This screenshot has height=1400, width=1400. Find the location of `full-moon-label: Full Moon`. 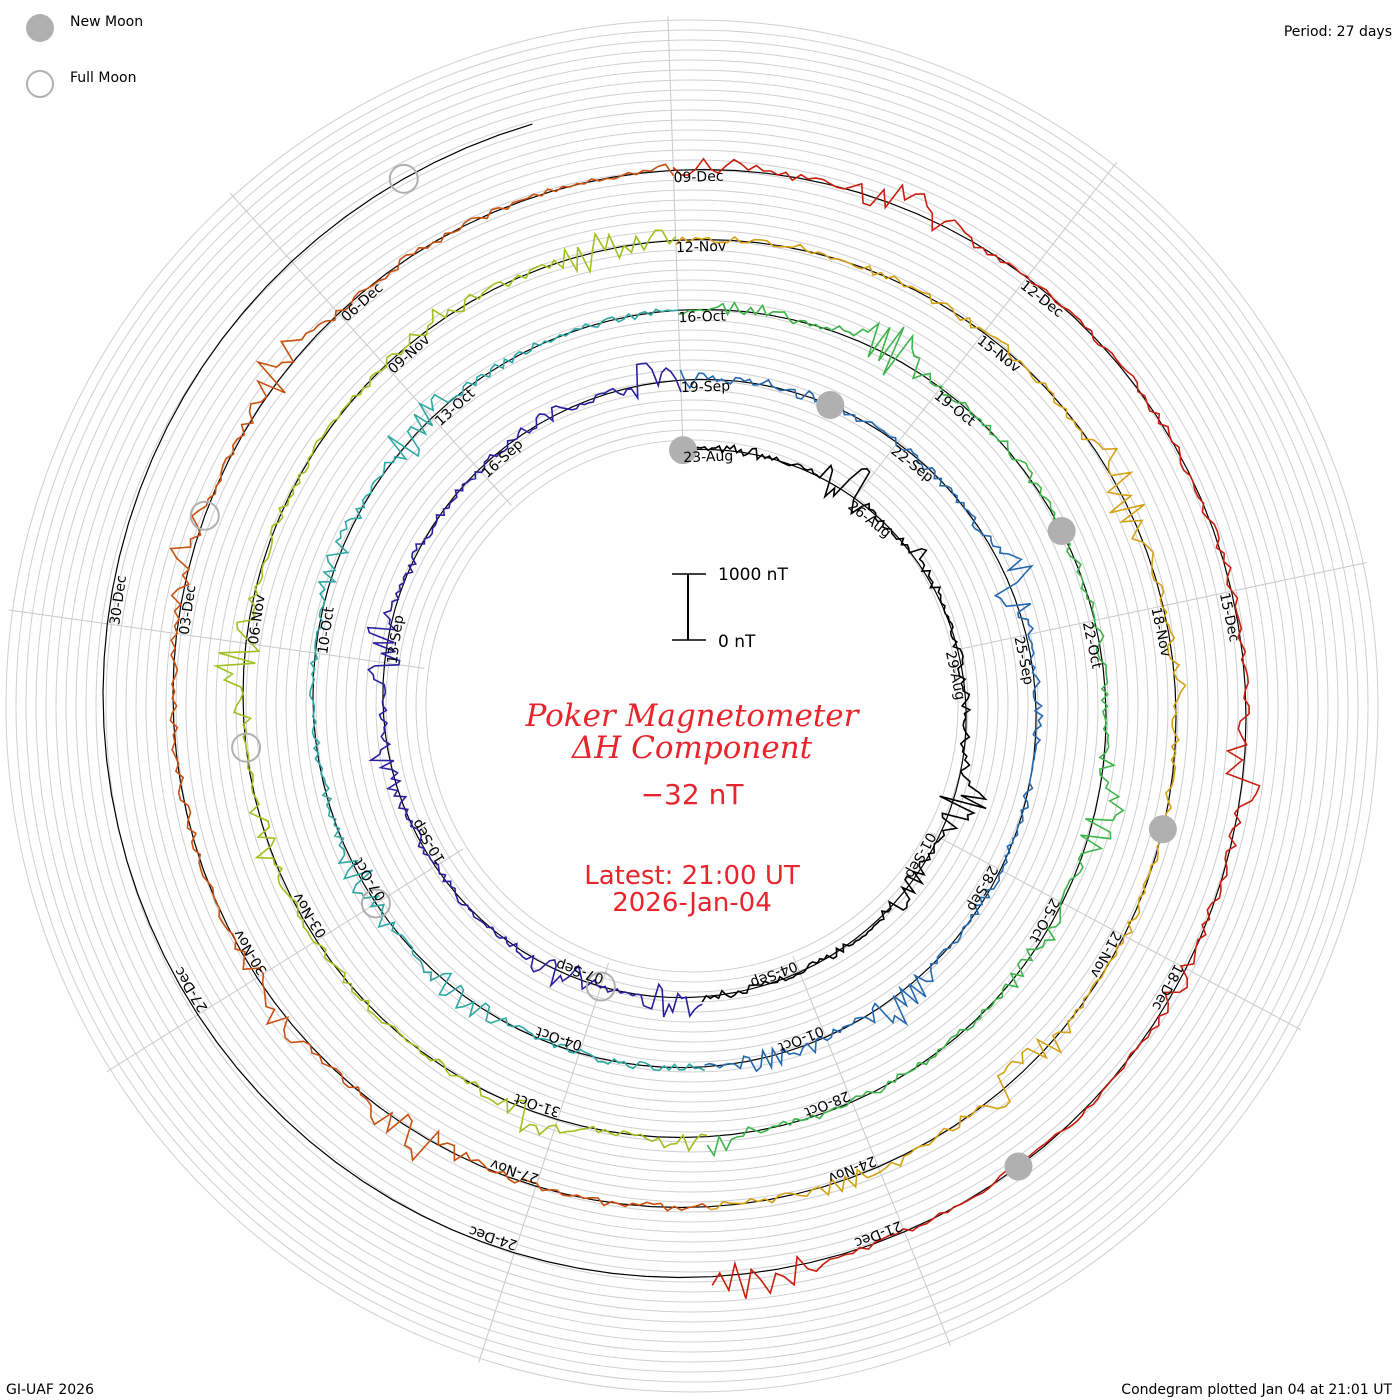

full-moon-label: Full Moon is located at coordinates (103, 78).